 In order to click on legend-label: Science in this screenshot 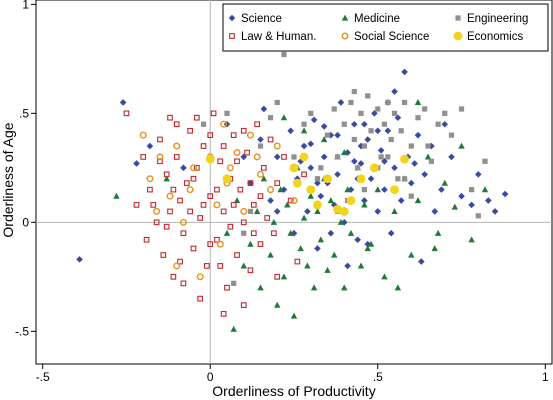, I will do `click(261, 19)`.